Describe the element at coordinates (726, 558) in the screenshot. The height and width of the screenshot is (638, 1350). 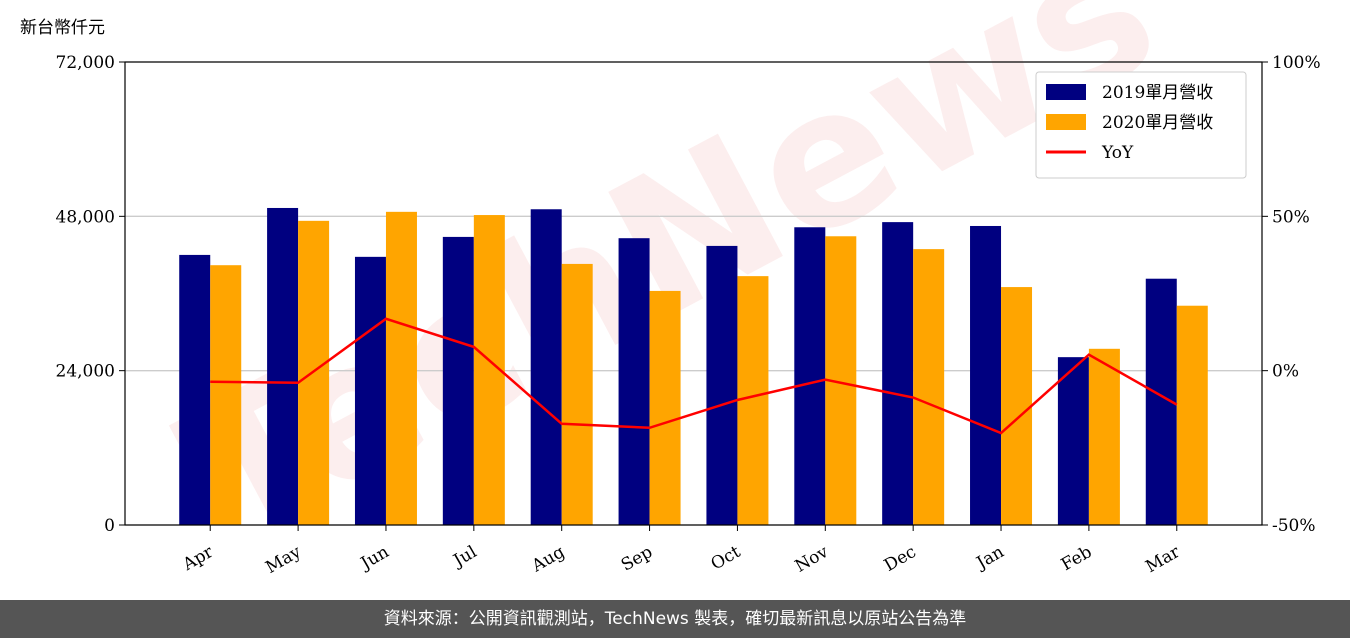
I see `x-tick-label: Oct` at that location.